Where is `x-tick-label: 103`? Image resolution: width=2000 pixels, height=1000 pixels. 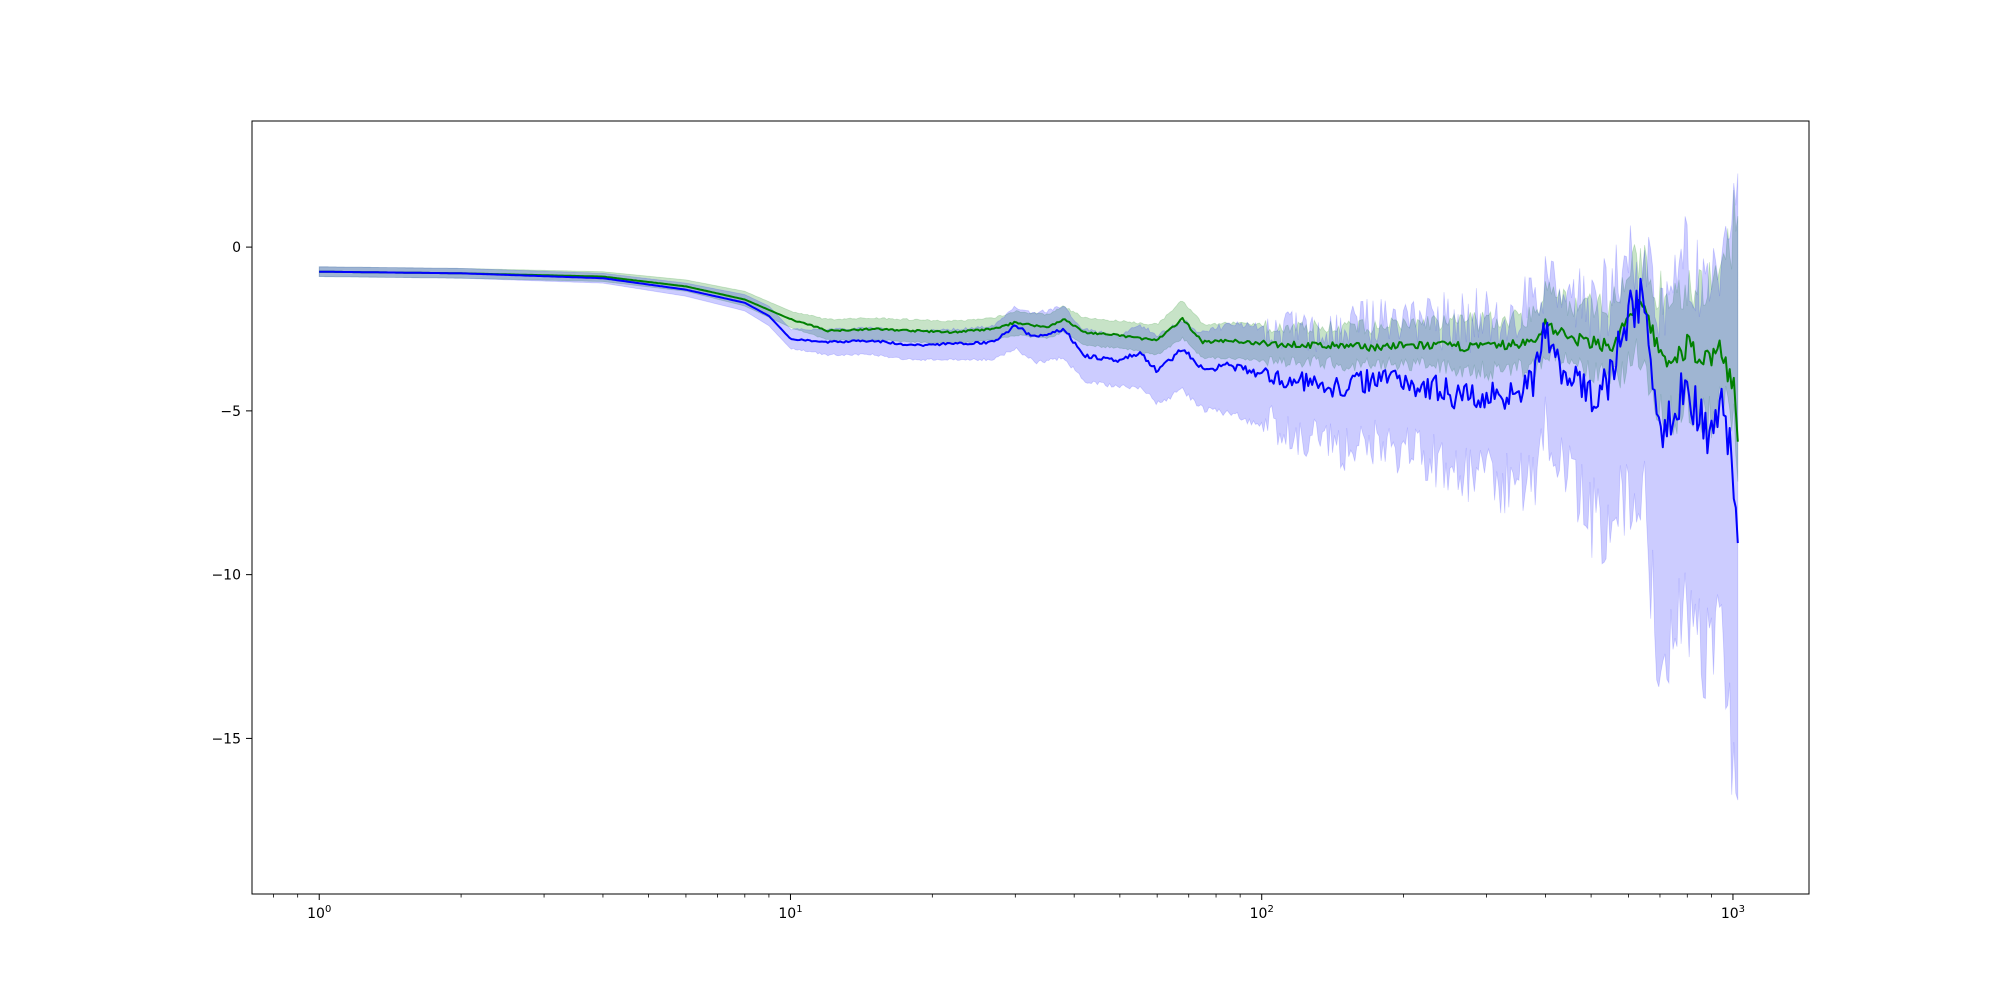 x-tick-label: 103 is located at coordinates (1733, 913).